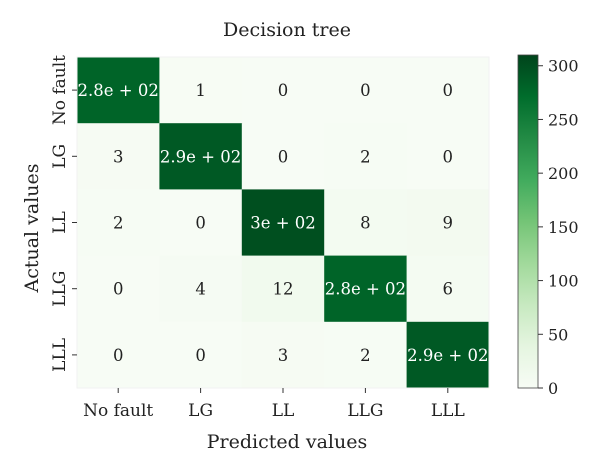  Describe the element at coordinates (32, 228) in the screenshot. I see `y-axis-label: Actual values` at that location.